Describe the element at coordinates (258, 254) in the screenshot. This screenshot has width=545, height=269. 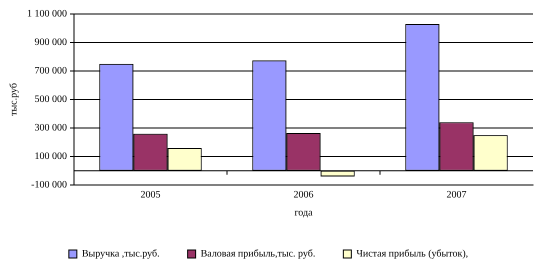
I see `legend-label: Валовая прибыль,тыс. руб.` at that location.